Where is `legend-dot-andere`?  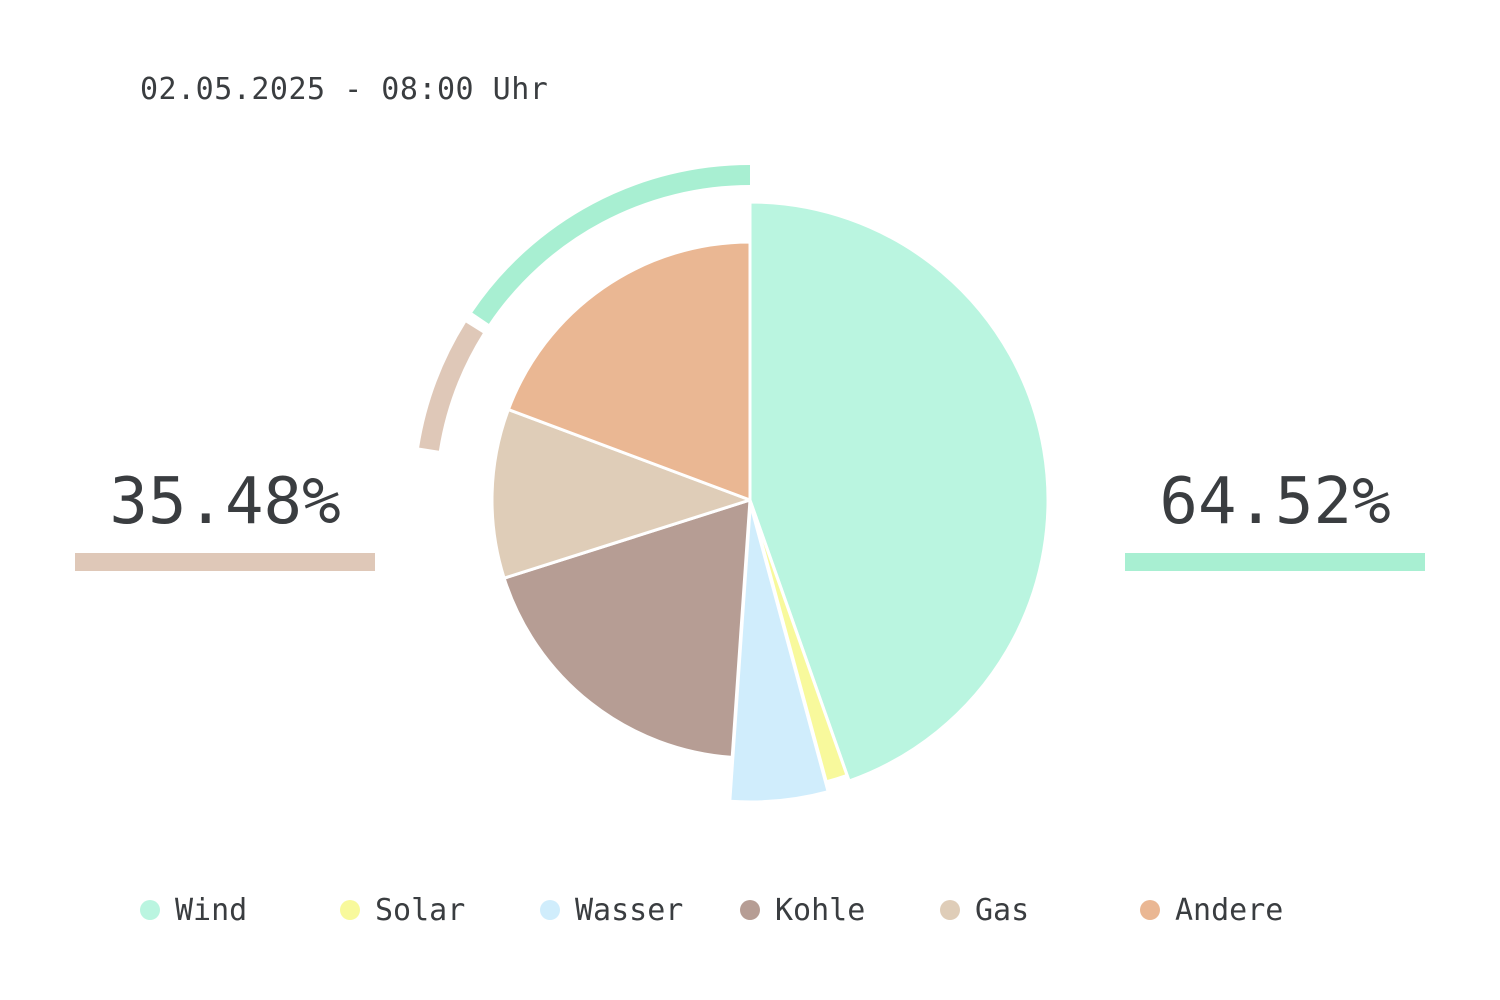
legend-dot-andere is located at coordinates (1150, 910).